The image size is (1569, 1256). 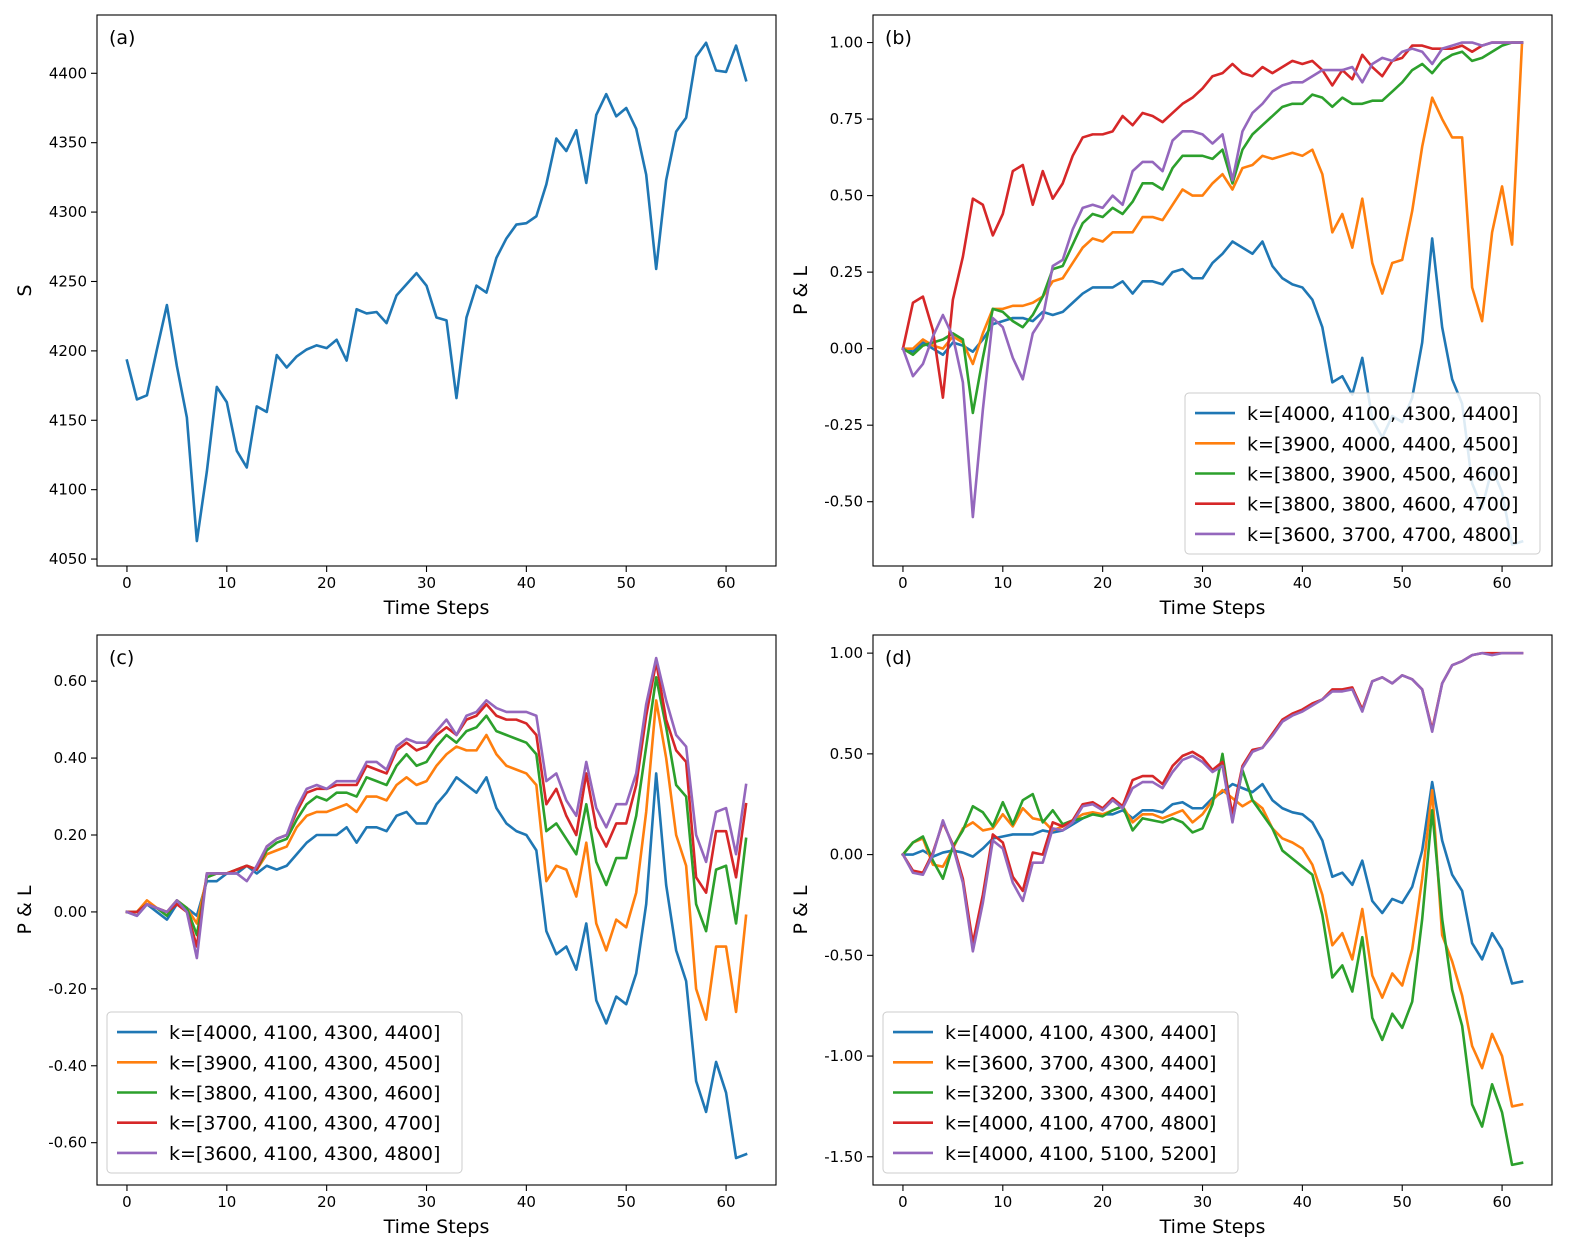 I want to click on y-tick-label: -1.00, so click(x=843, y=1056).